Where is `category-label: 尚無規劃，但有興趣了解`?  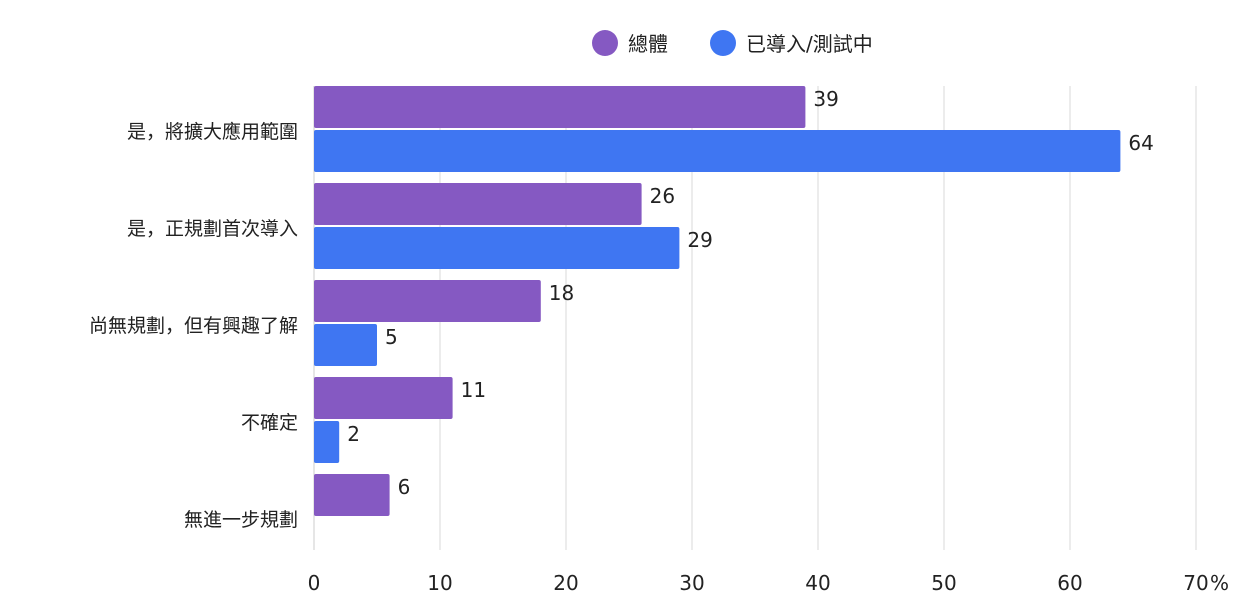
category-label: 尚無規劃，但有興趣了解 is located at coordinates (193, 326).